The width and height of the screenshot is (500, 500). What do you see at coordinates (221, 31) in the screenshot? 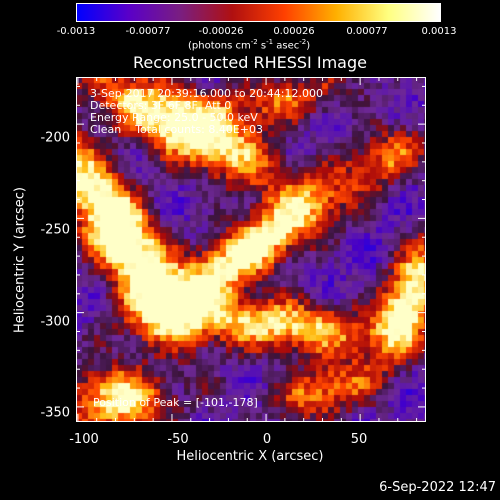
I see `colorbar-tick: -0.00026` at bounding box center [221, 31].